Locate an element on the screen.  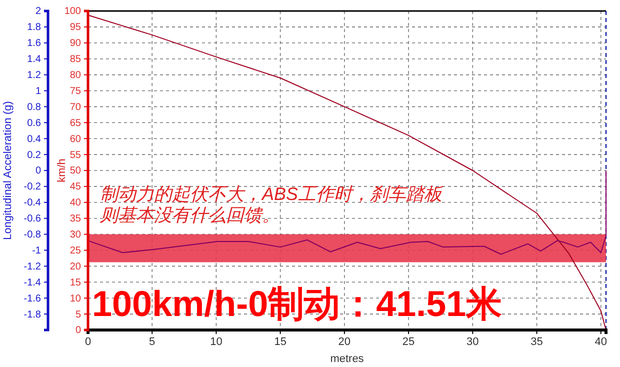
y2-tick-label: 90 is located at coordinates (76, 44).